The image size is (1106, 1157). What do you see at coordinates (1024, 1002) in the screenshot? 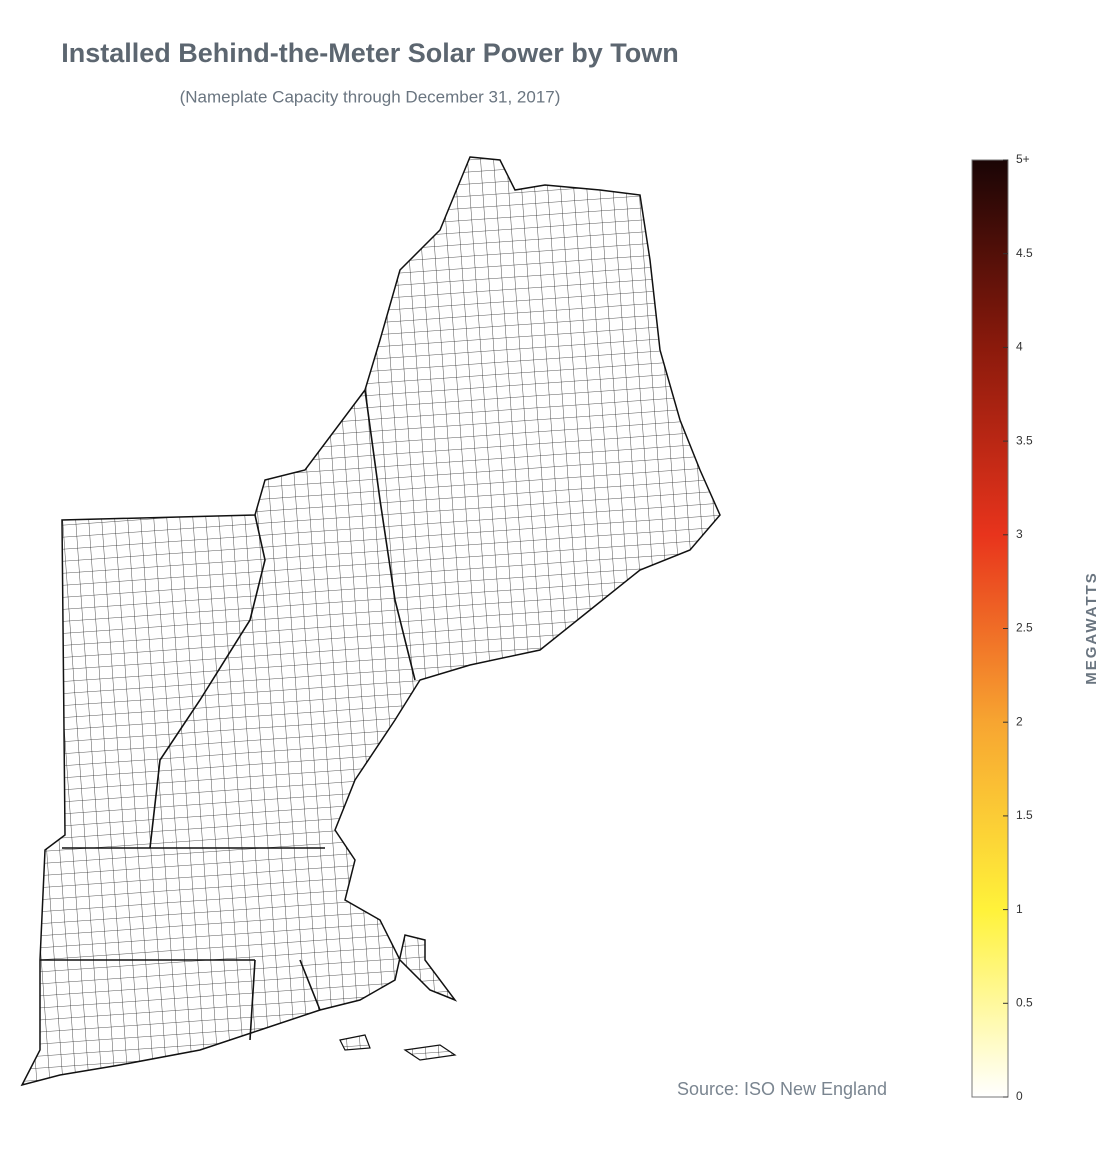
I see `colorbar-tick-label: 0.5` at bounding box center [1024, 1002].